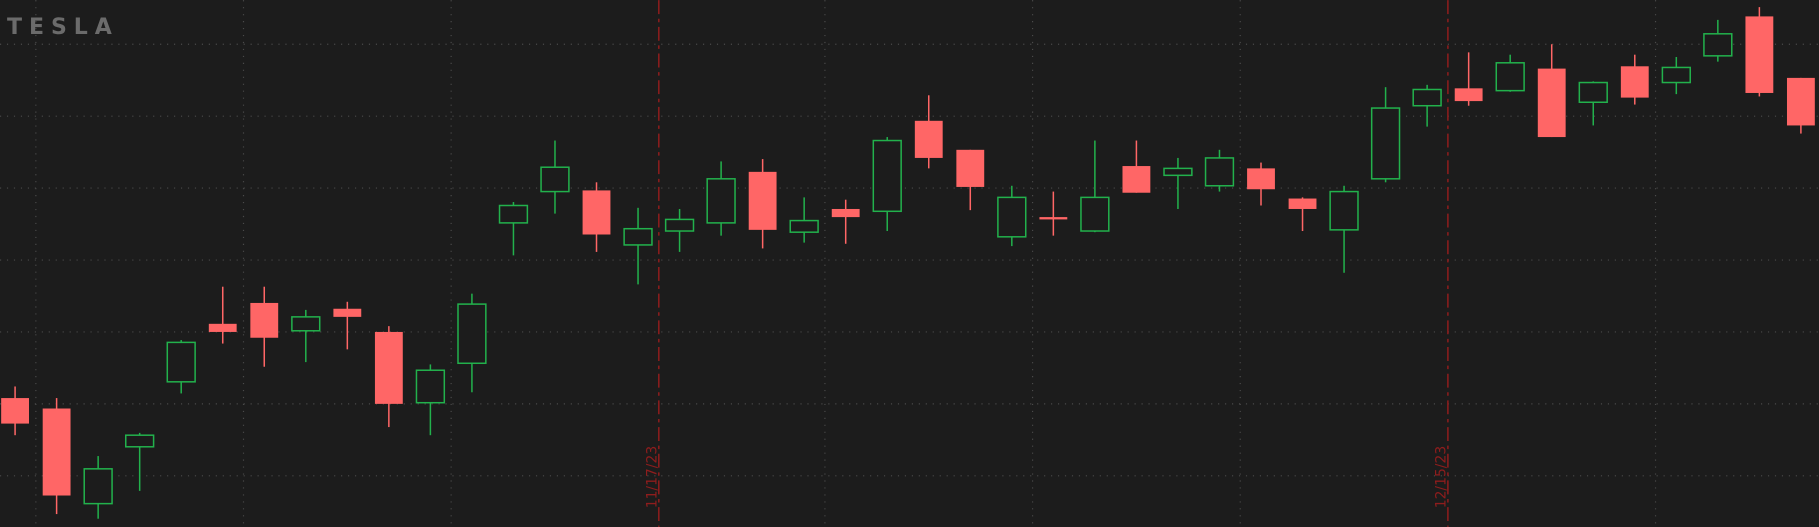 The width and height of the screenshot is (1819, 527). I want to click on logo: TESLA, so click(63, 27).